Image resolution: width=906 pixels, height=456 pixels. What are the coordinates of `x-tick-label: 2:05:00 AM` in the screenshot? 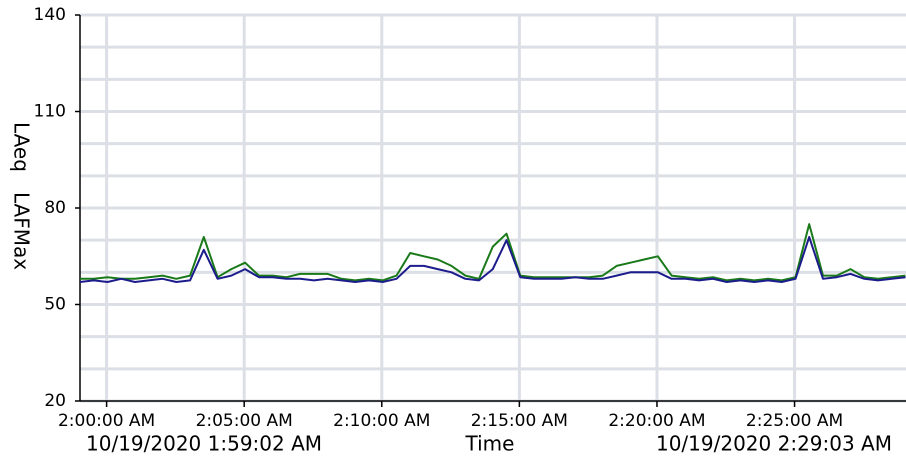 It's located at (244, 421).